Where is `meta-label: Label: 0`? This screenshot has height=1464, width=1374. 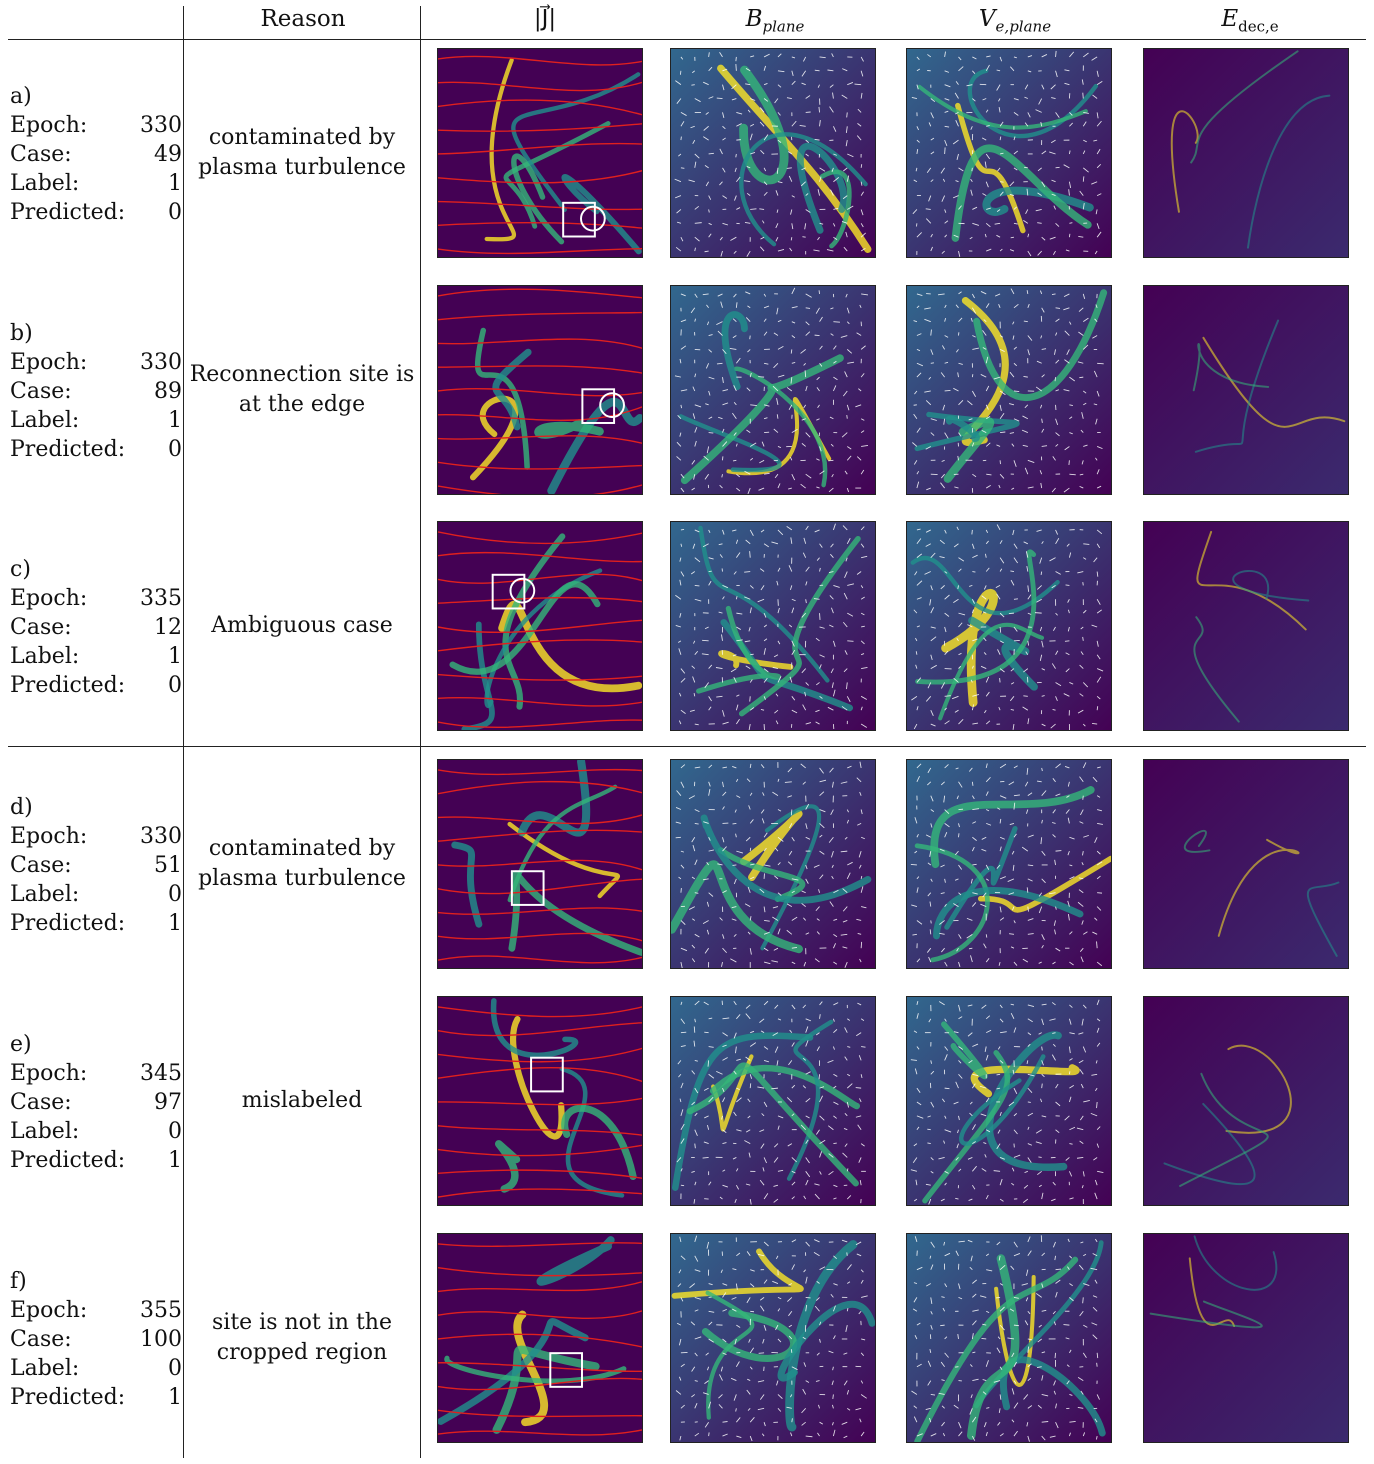 meta-label: Label: 0 is located at coordinates (96, 1131).